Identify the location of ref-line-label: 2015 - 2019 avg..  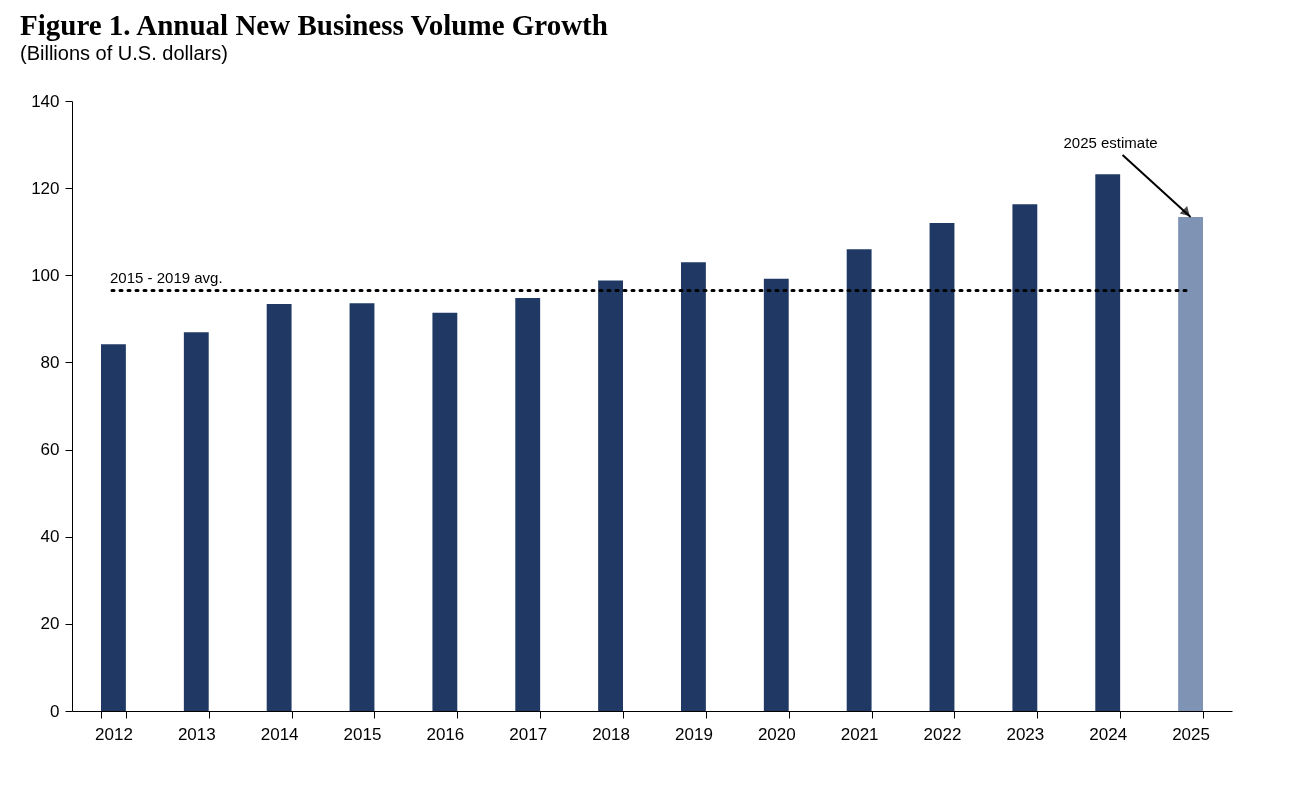
(166, 277).